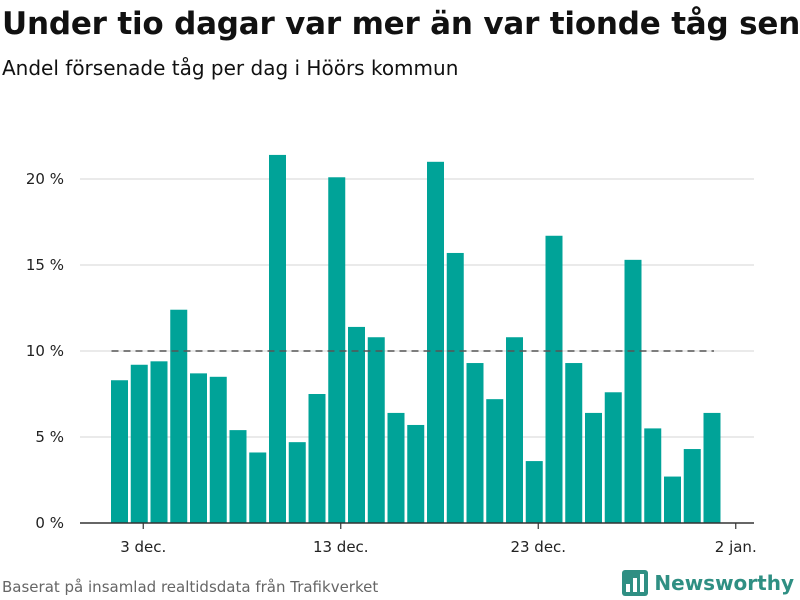 Image resolution: width=800 pixels, height=600 pixels. Describe the element at coordinates (49, 523) in the screenshot. I see `y-tick-label: 0 %` at that location.